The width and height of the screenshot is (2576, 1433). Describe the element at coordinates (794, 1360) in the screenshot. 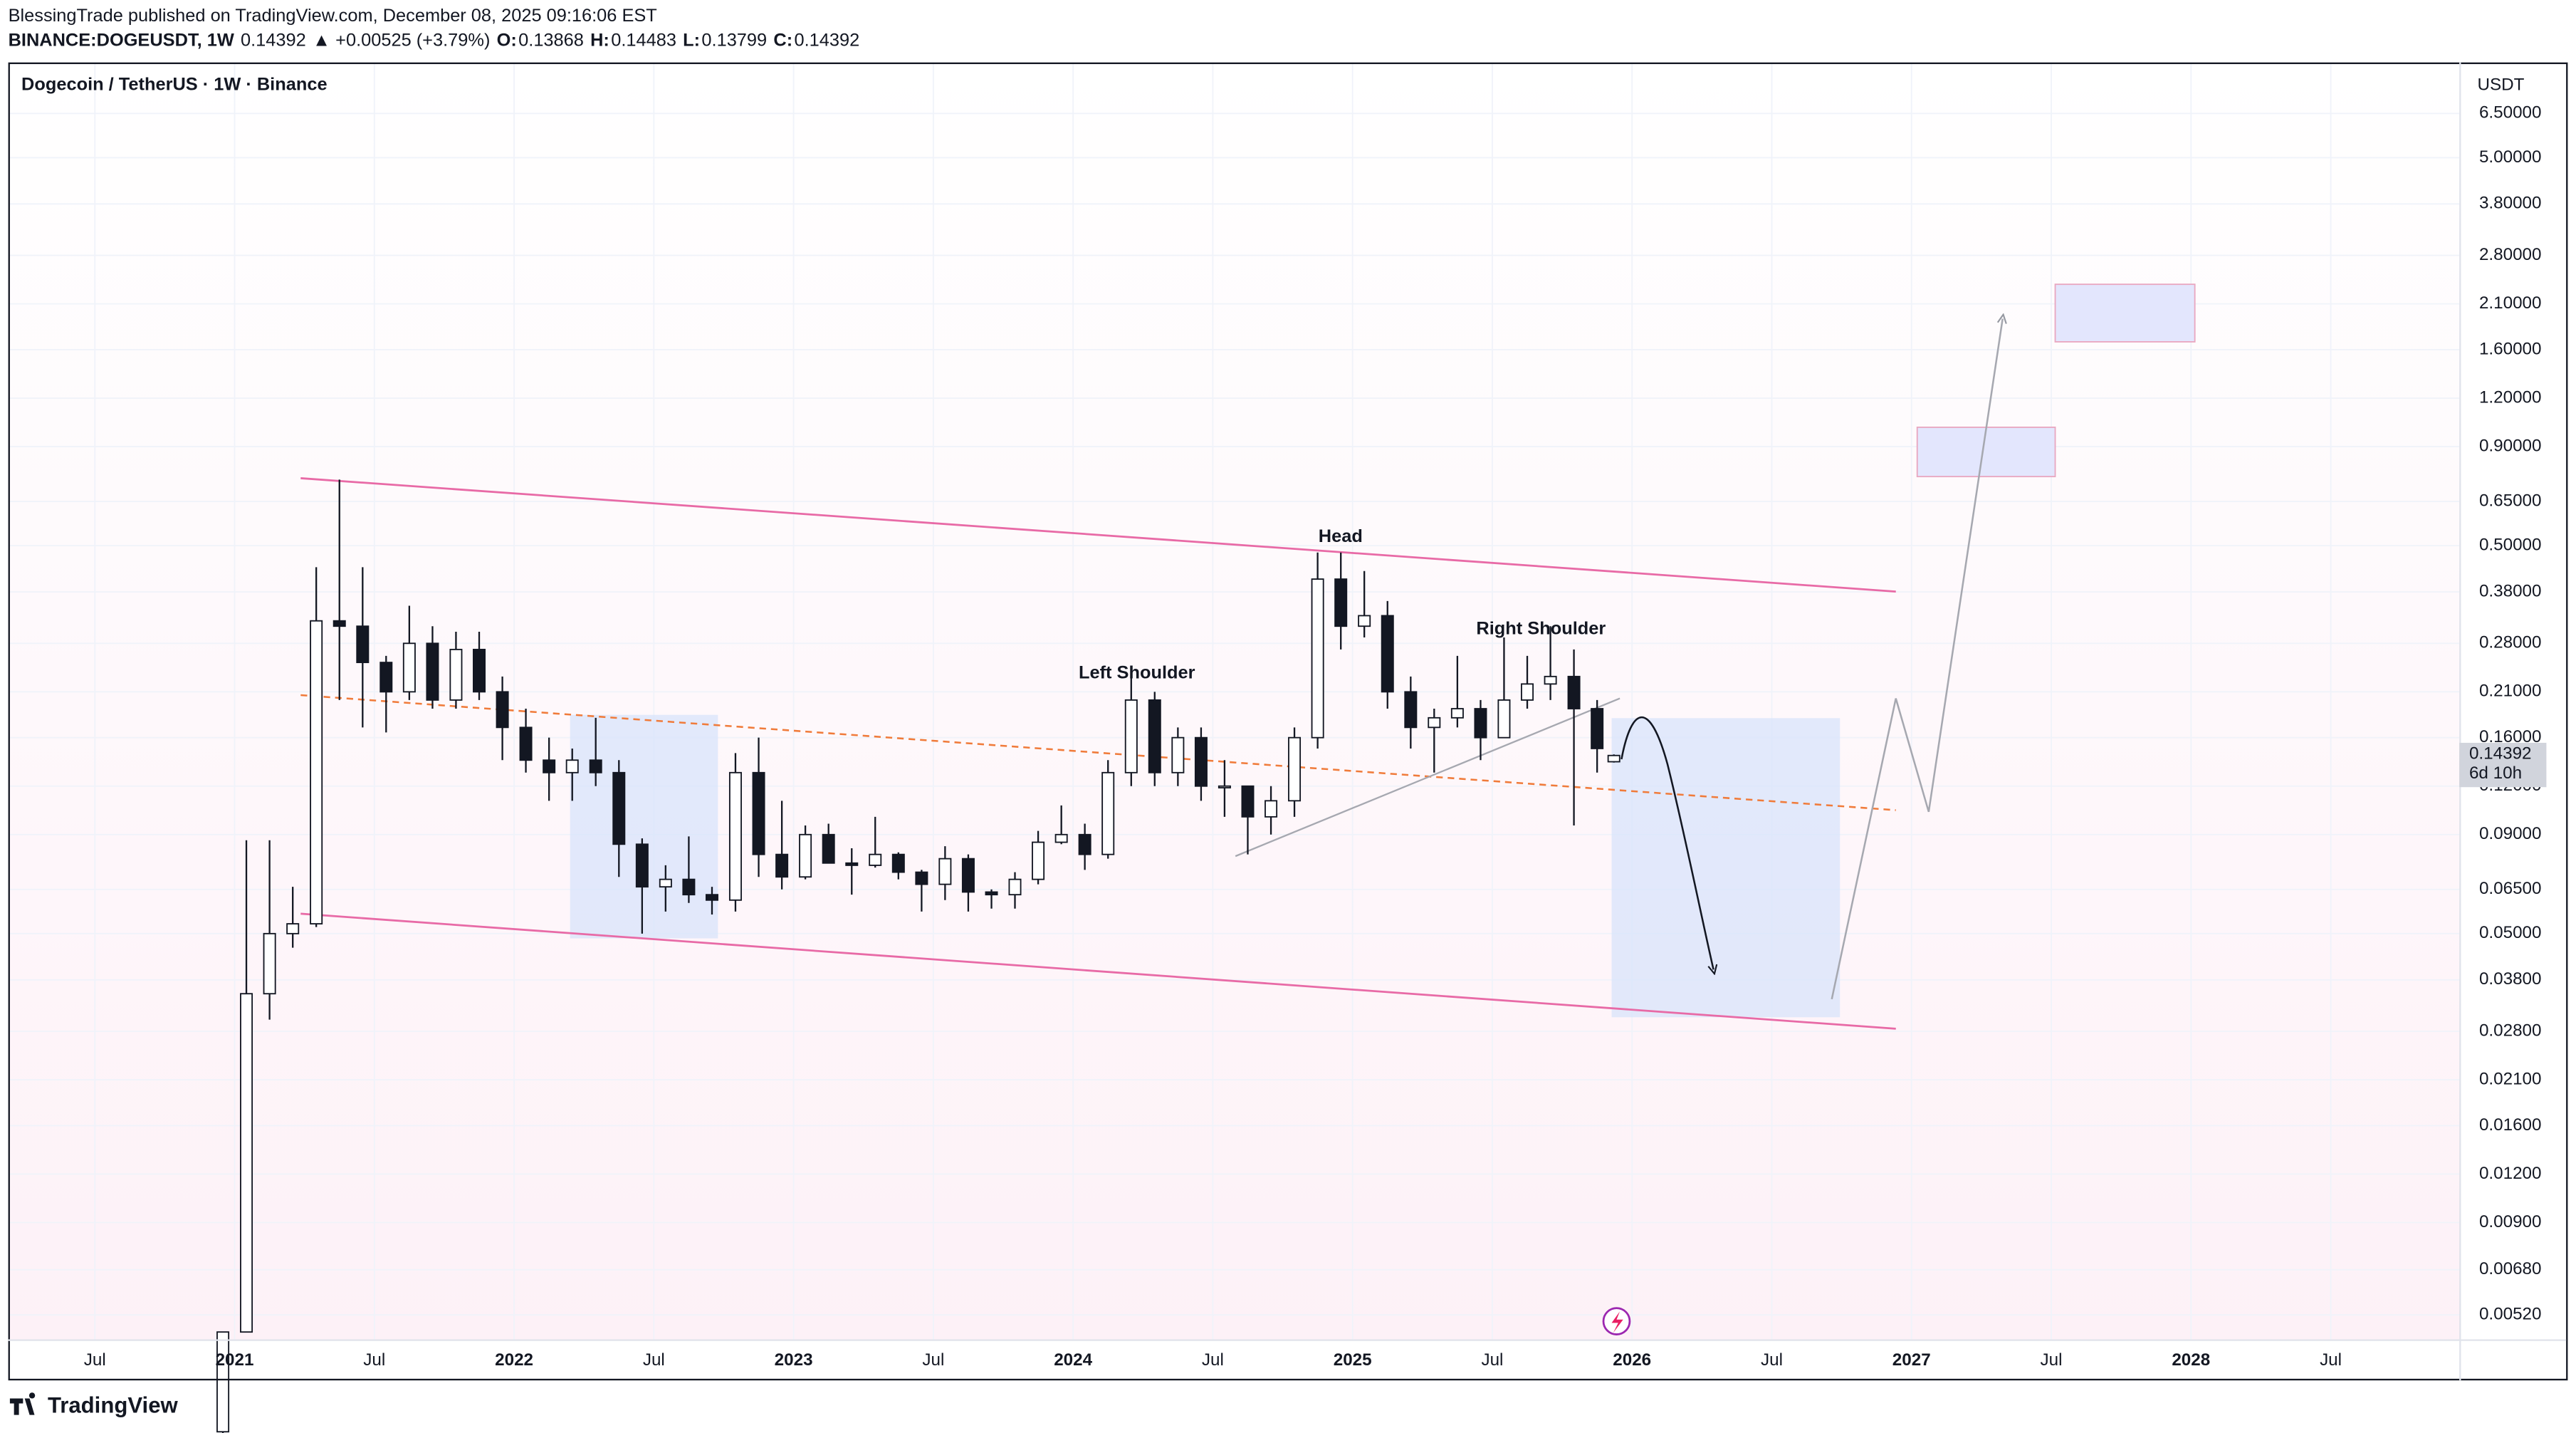

I see `x-tick-label: 2023` at that location.